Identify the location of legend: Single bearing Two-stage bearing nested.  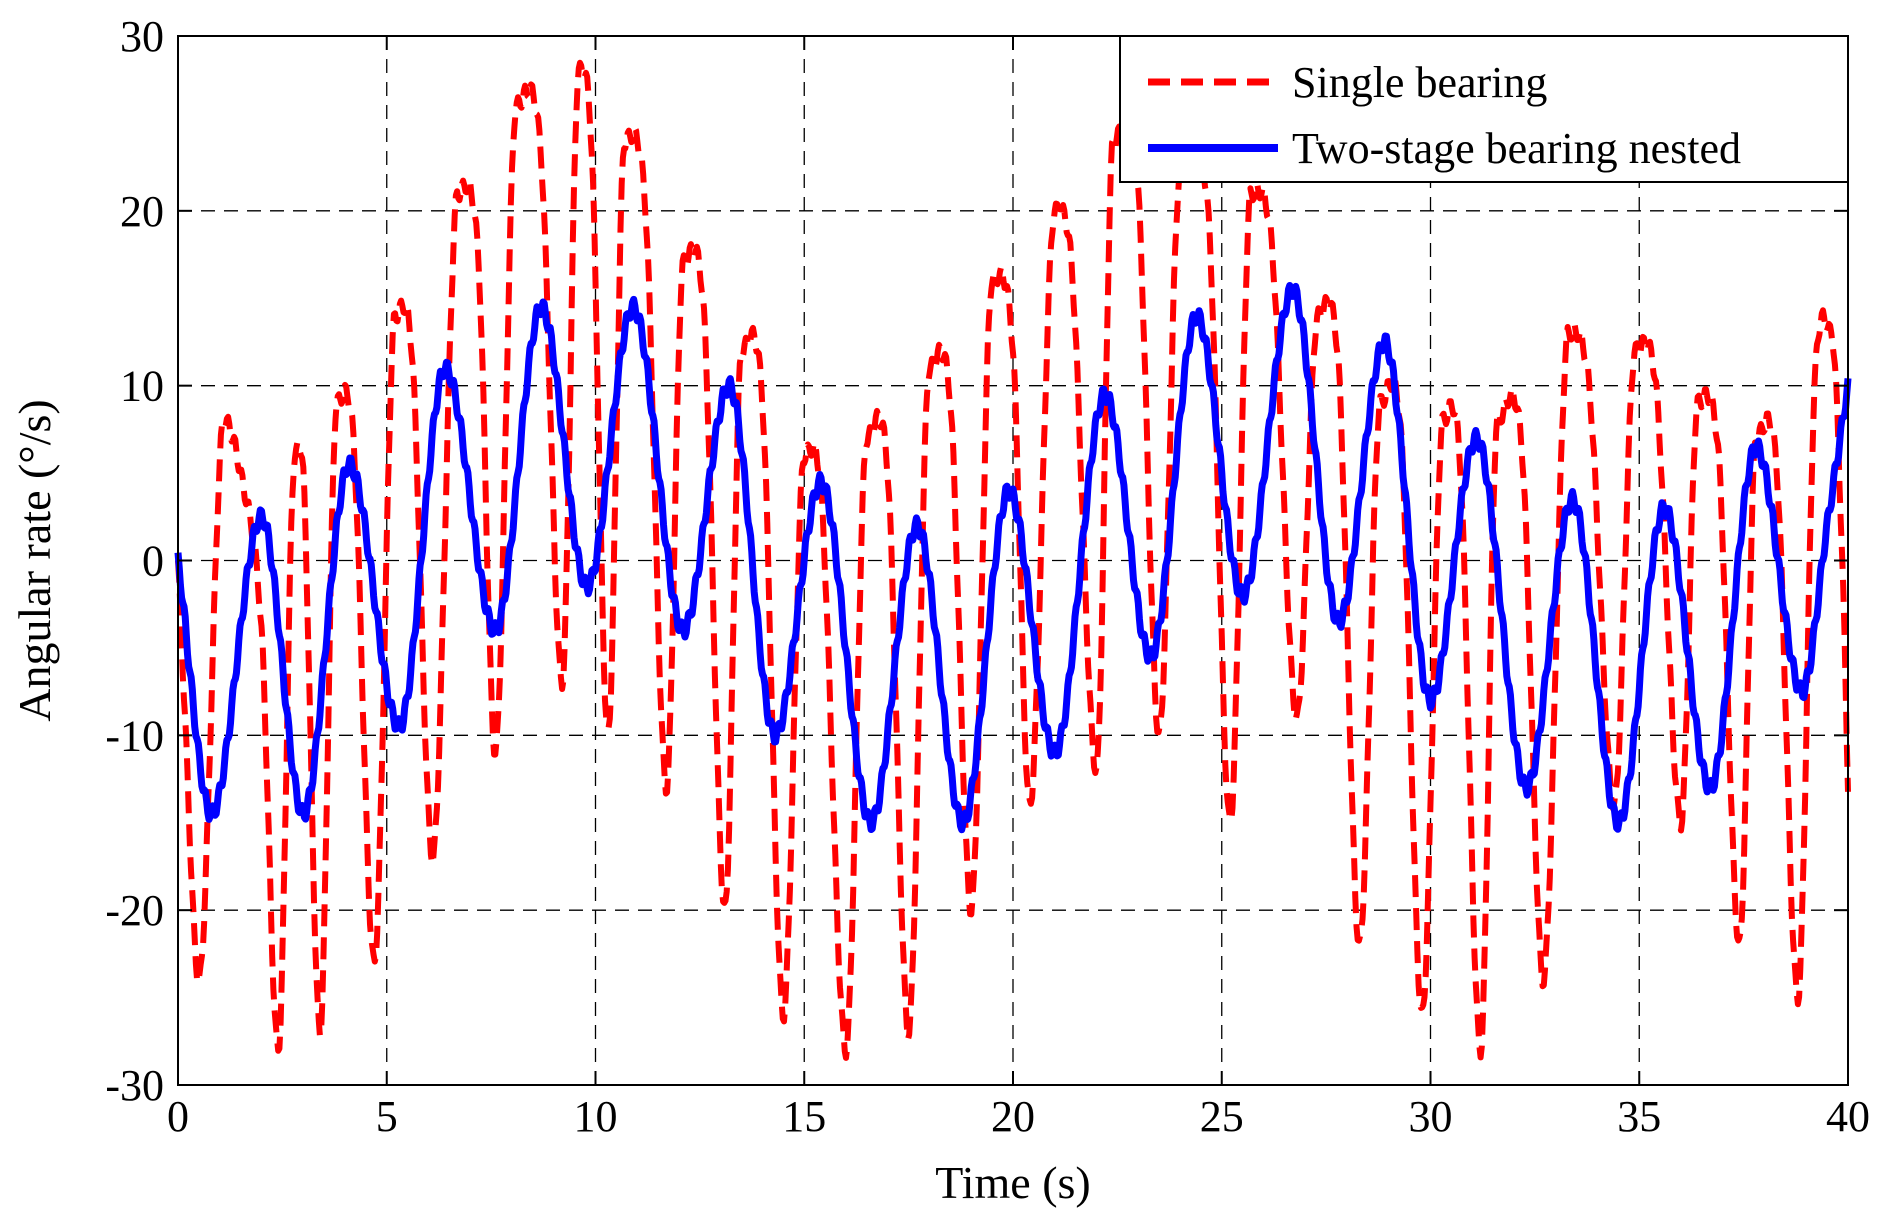
(1484, 109).